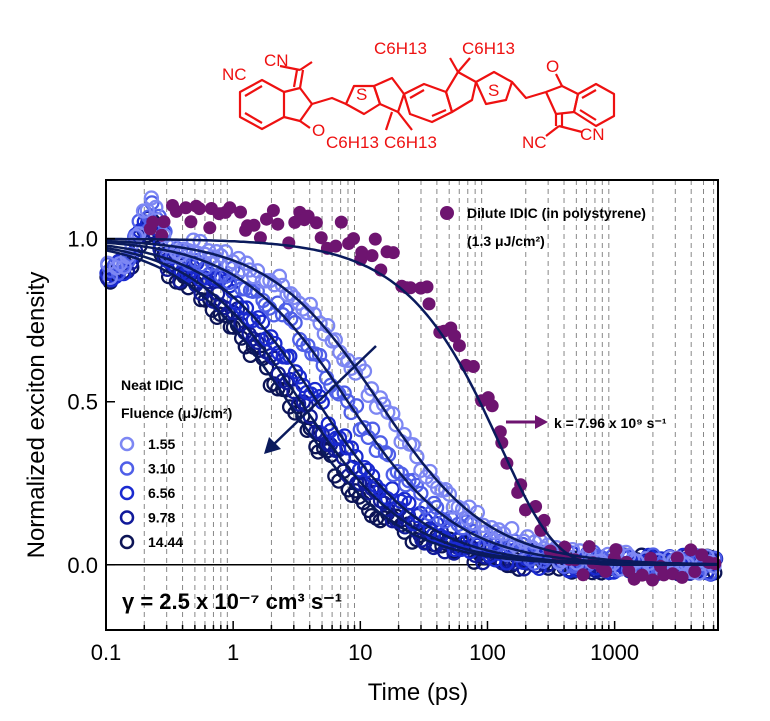 The height and width of the screenshot is (721, 770). I want to click on fluence-trend-arrow, so click(320, 399).